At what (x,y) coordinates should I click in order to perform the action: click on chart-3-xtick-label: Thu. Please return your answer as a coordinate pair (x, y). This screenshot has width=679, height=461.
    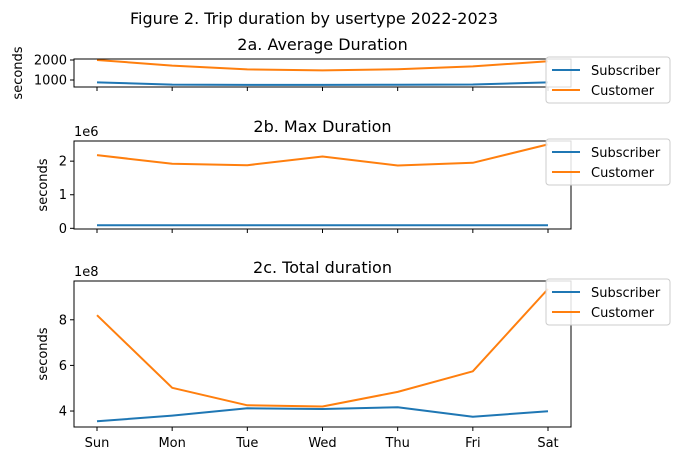
    Looking at the image, I should click on (396, 443).